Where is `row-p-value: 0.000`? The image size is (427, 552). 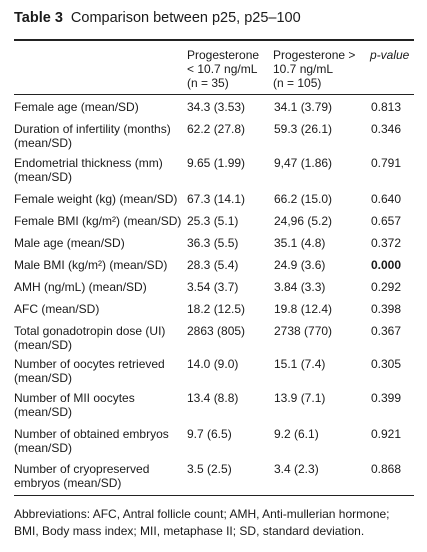
row-p-value: 0.000 is located at coordinates (386, 265).